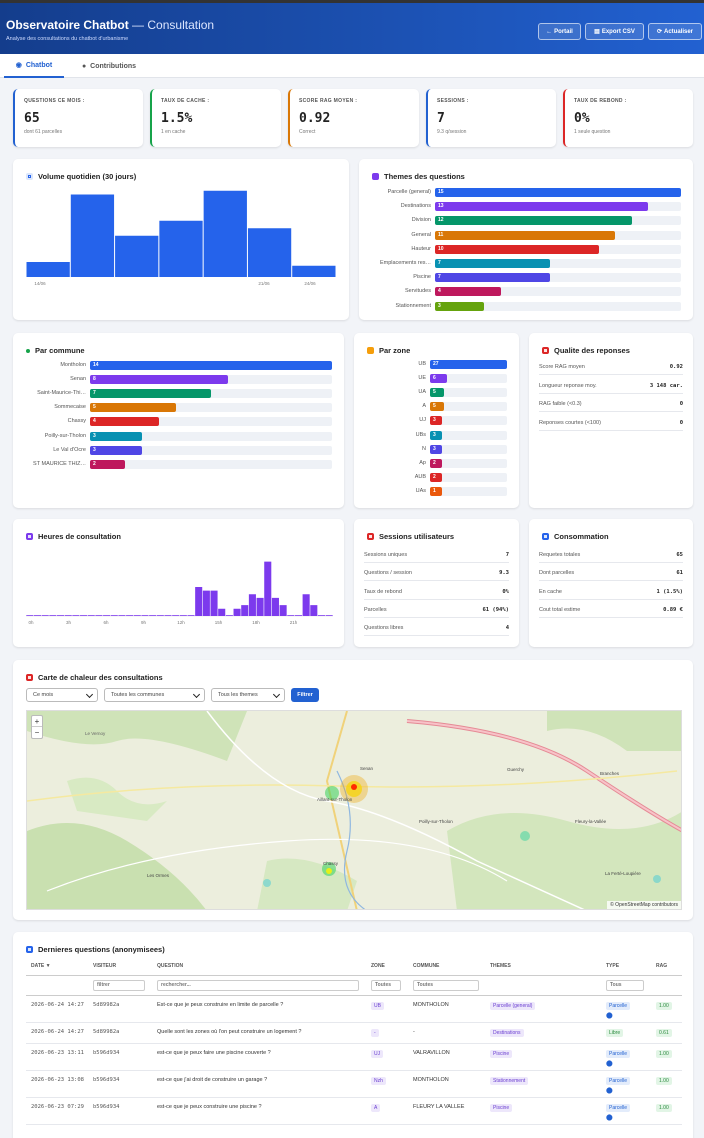 The width and height of the screenshot is (704, 1138). What do you see at coordinates (37, 732) in the screenshot?
I see `zoom-out-button: −` at bounding box center [37, 732].